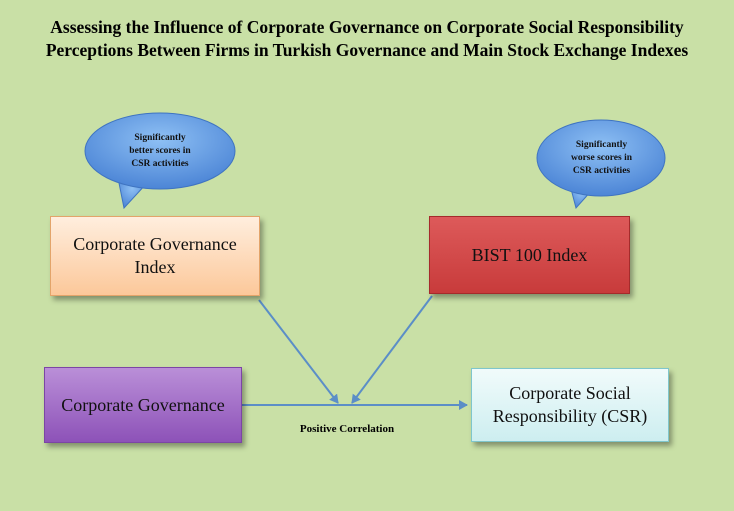  Describe the element at coordinates (570, 405) in the screenshot. I see `node-corporate-social-responsibility: Corporate Social Responsibility (CSR)` at that location.